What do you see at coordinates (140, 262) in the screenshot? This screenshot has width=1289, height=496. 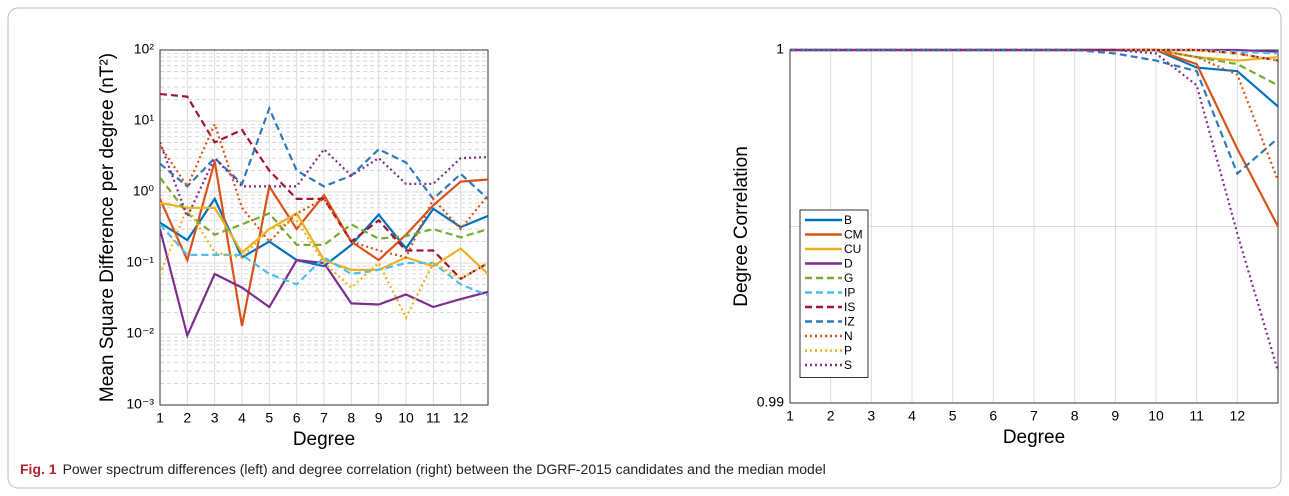 I see `y-tick-label: 10⁻¹` at bounding box center [140, 262].